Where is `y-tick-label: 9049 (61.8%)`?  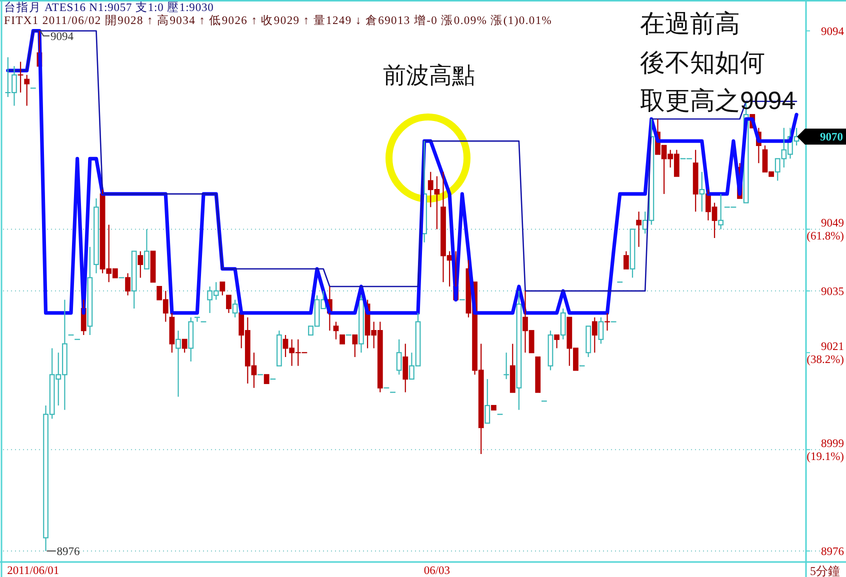
y-tick-label: 9049 (61.8%) is located at coordinates (825, 230).